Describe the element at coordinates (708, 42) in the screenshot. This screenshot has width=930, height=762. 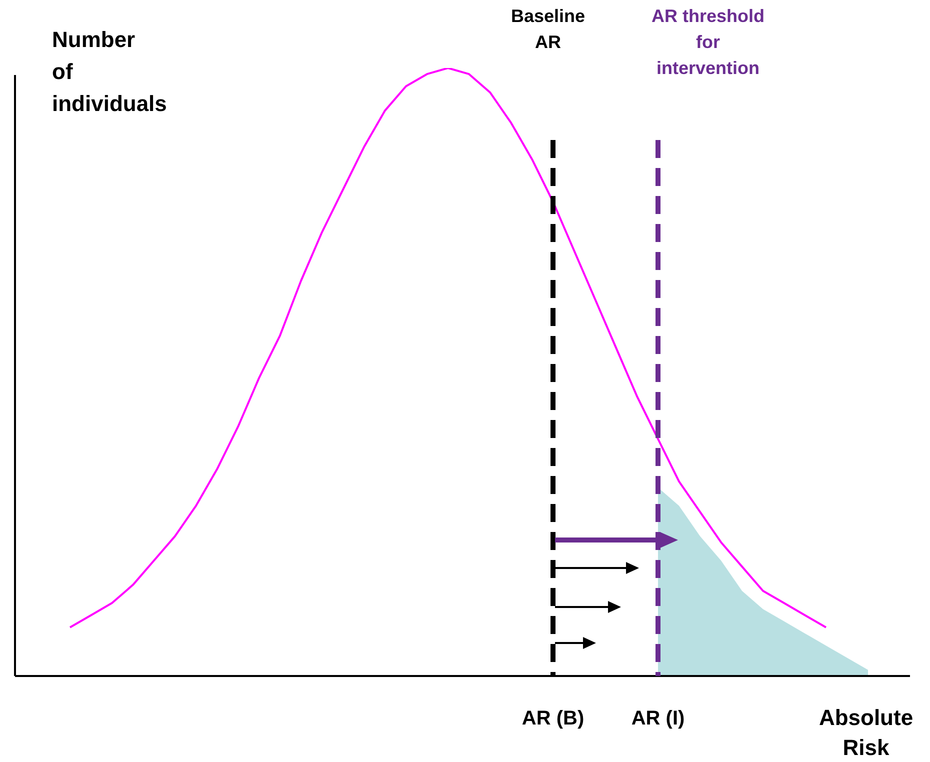
I see `ref-line-label: AR threshold for intervention` at that location.